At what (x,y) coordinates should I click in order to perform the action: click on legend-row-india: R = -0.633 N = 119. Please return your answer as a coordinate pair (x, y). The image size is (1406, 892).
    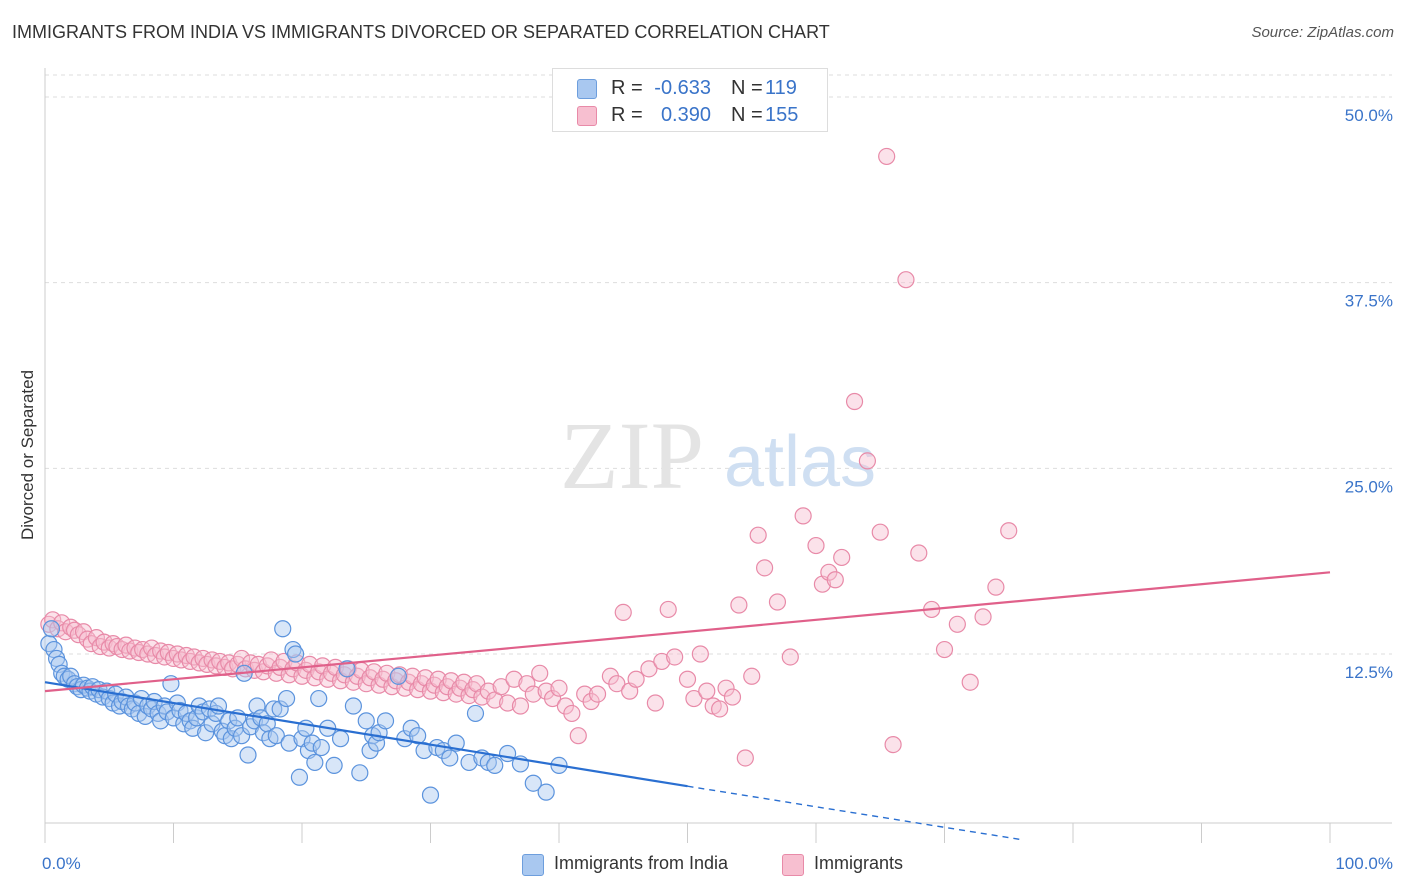
    Looking at the image, I should click on (690, 88).